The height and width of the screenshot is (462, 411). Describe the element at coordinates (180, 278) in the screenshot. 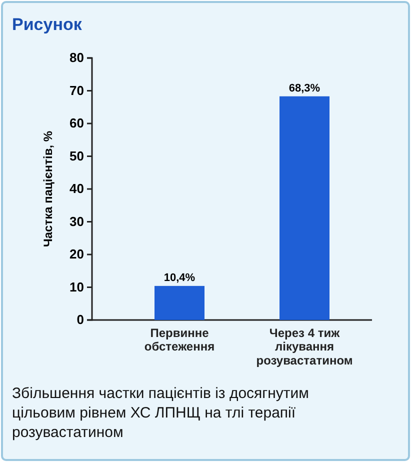

I see `data-label: 10,4%` at that location.